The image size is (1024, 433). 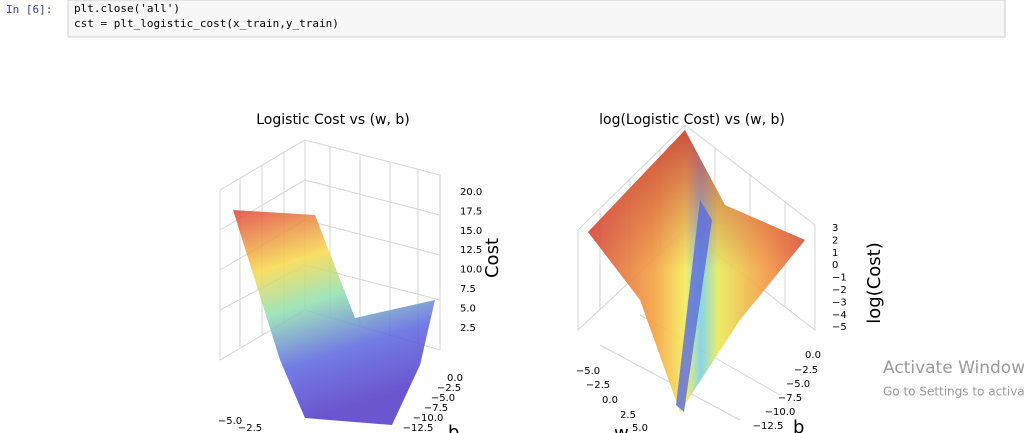 I want to click on plot-title: Logistic Cost vs (w, b), so click(x=332, y=120).